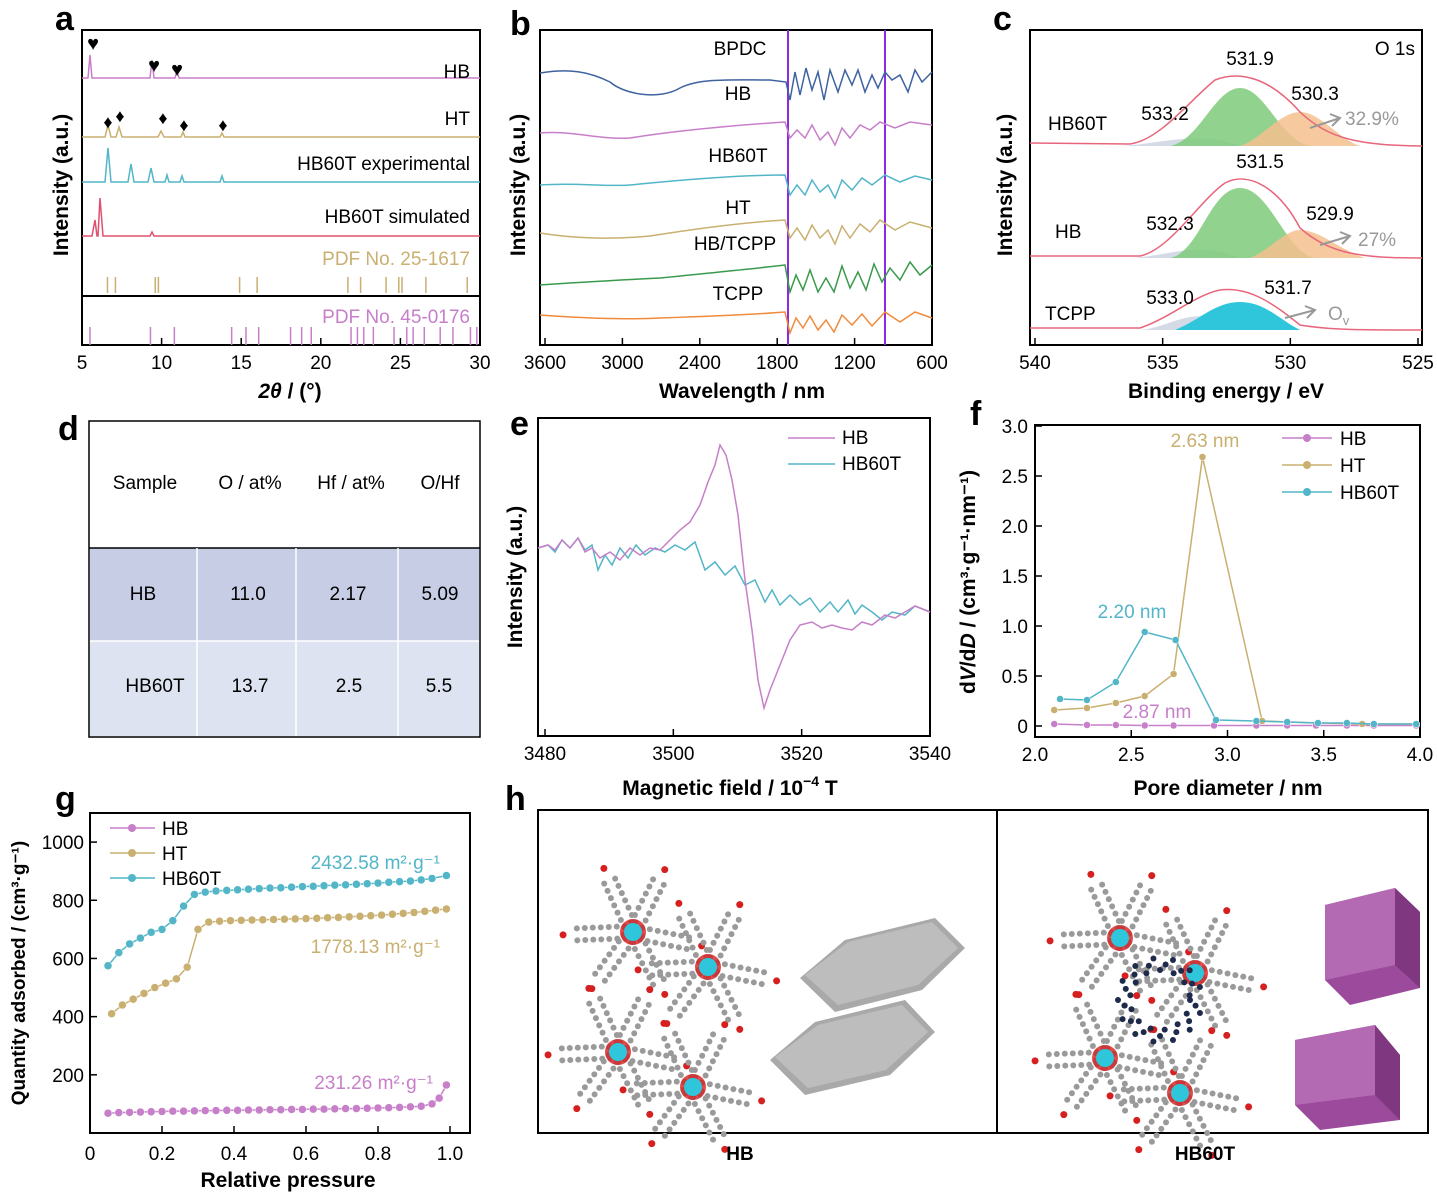 Image resolution: width=1437 pixels, height=1197 pixels. Describe the element at coordinates (177, 70) in the screenshot. I see `heart-marker: ♥` at that location.